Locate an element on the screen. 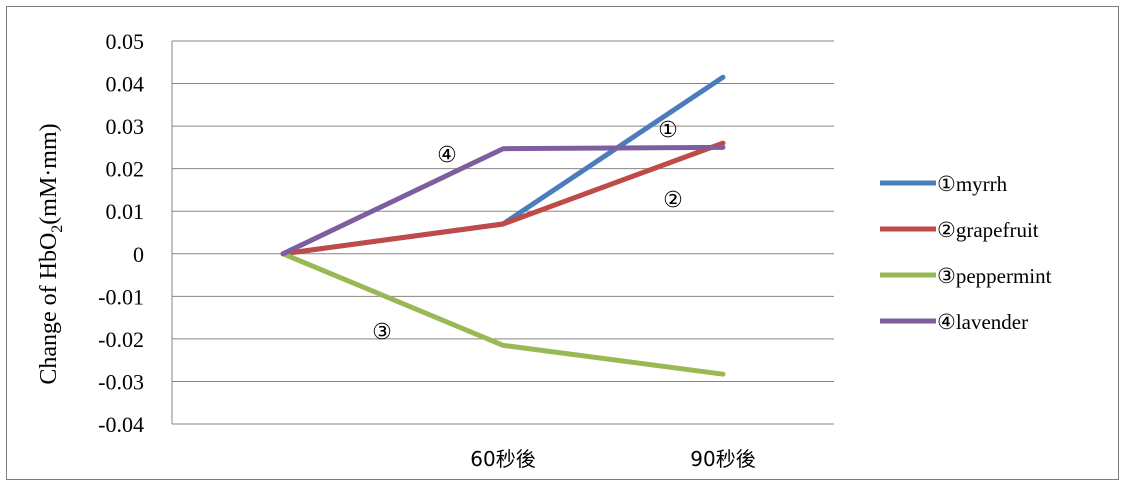 The height and width of the screenshot is (486, 1125). series-annotation: ② is located at coordinates (673, 200).